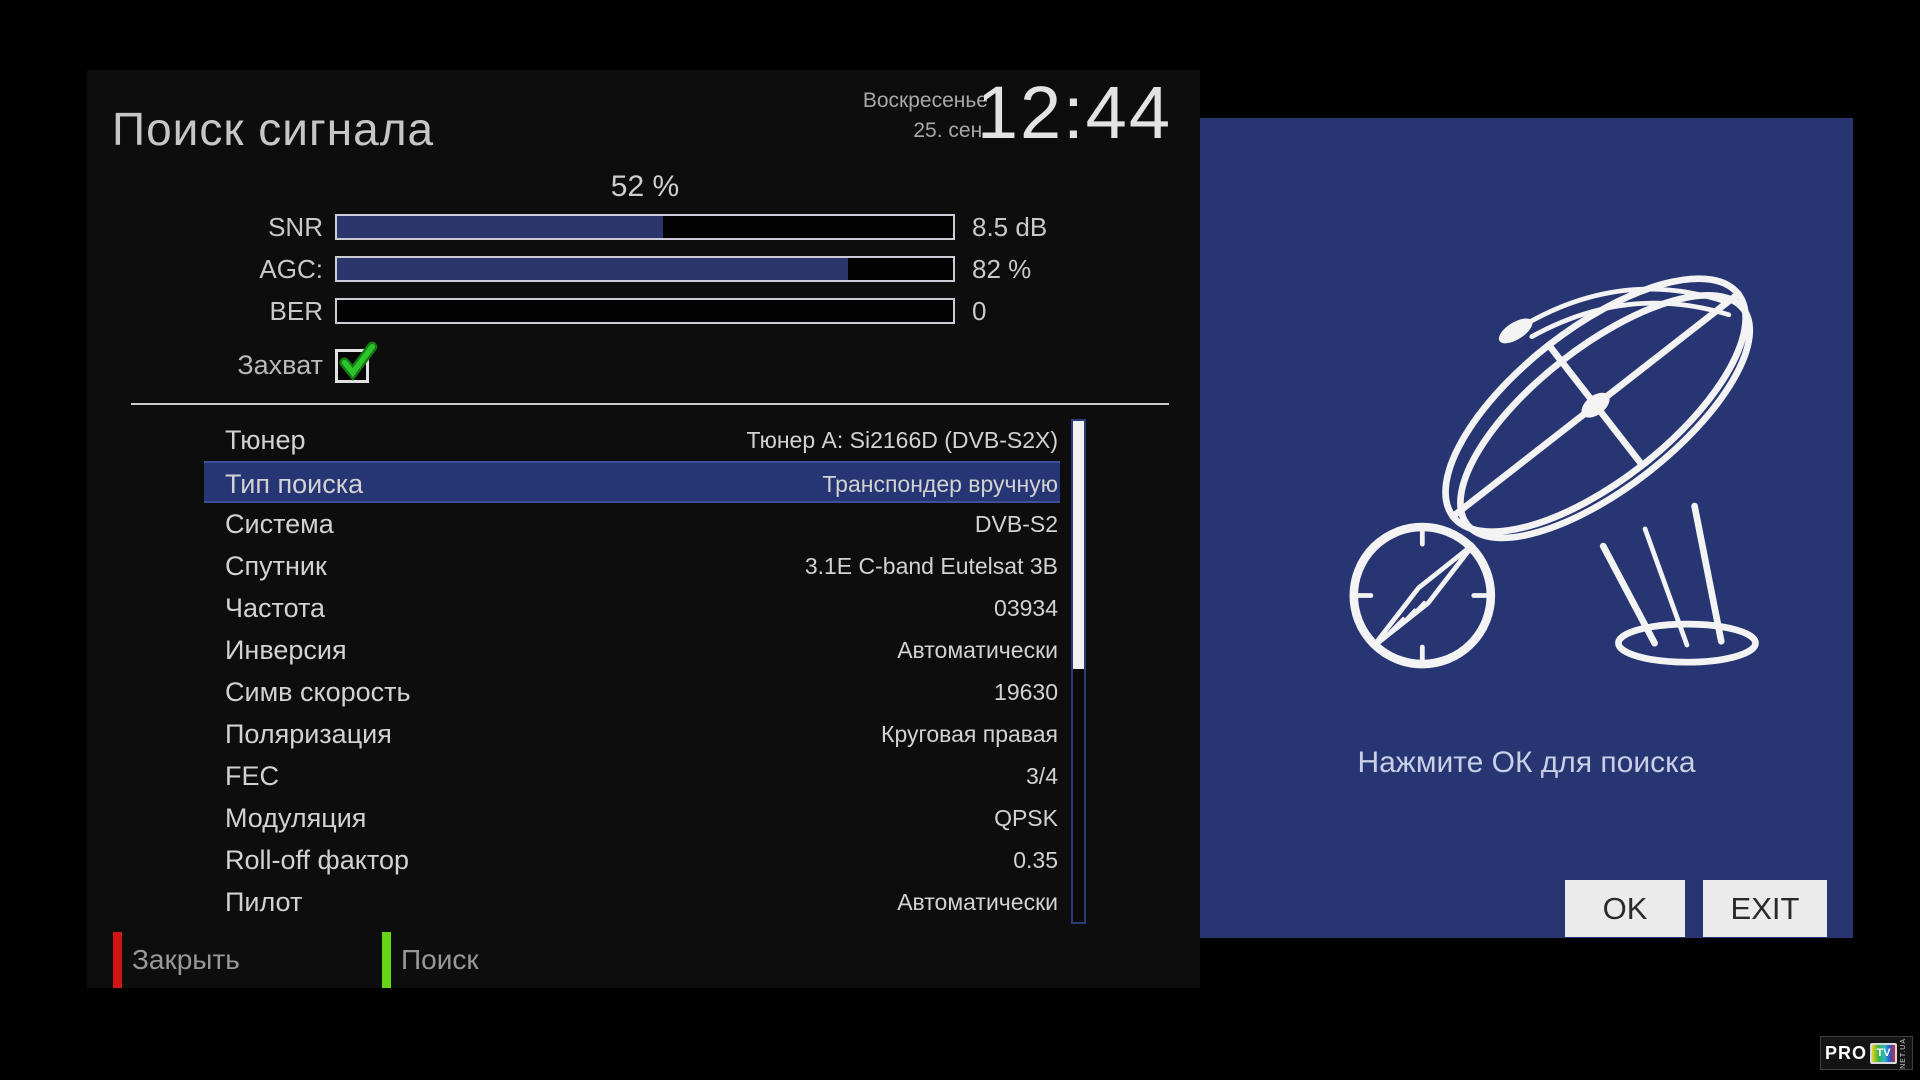 The image size is (1920, 1080). What do you see at coordinates (940, 484) in the screenshot?
I see `settings-row-value: Транспондер вручную` at bounding box center [940, 484].